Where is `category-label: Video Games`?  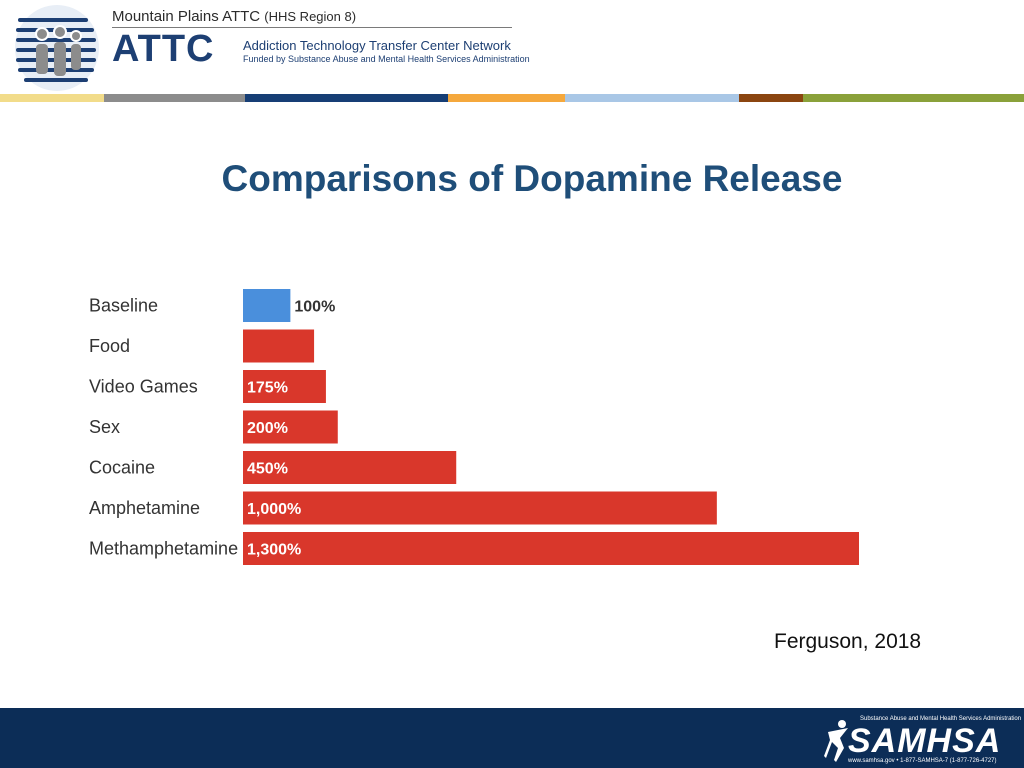 category-label: Video Games is located at coordinates (143, 387).